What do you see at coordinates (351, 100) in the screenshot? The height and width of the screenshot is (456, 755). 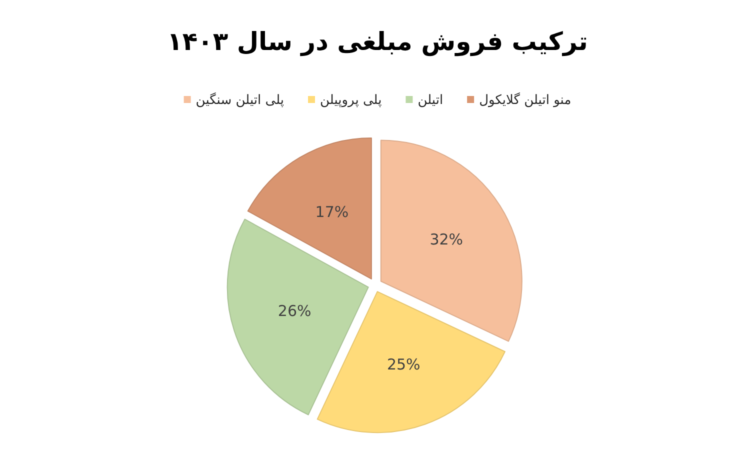 I see `legend-label: پلی پروپیلن` at bounding box center [351, 100].